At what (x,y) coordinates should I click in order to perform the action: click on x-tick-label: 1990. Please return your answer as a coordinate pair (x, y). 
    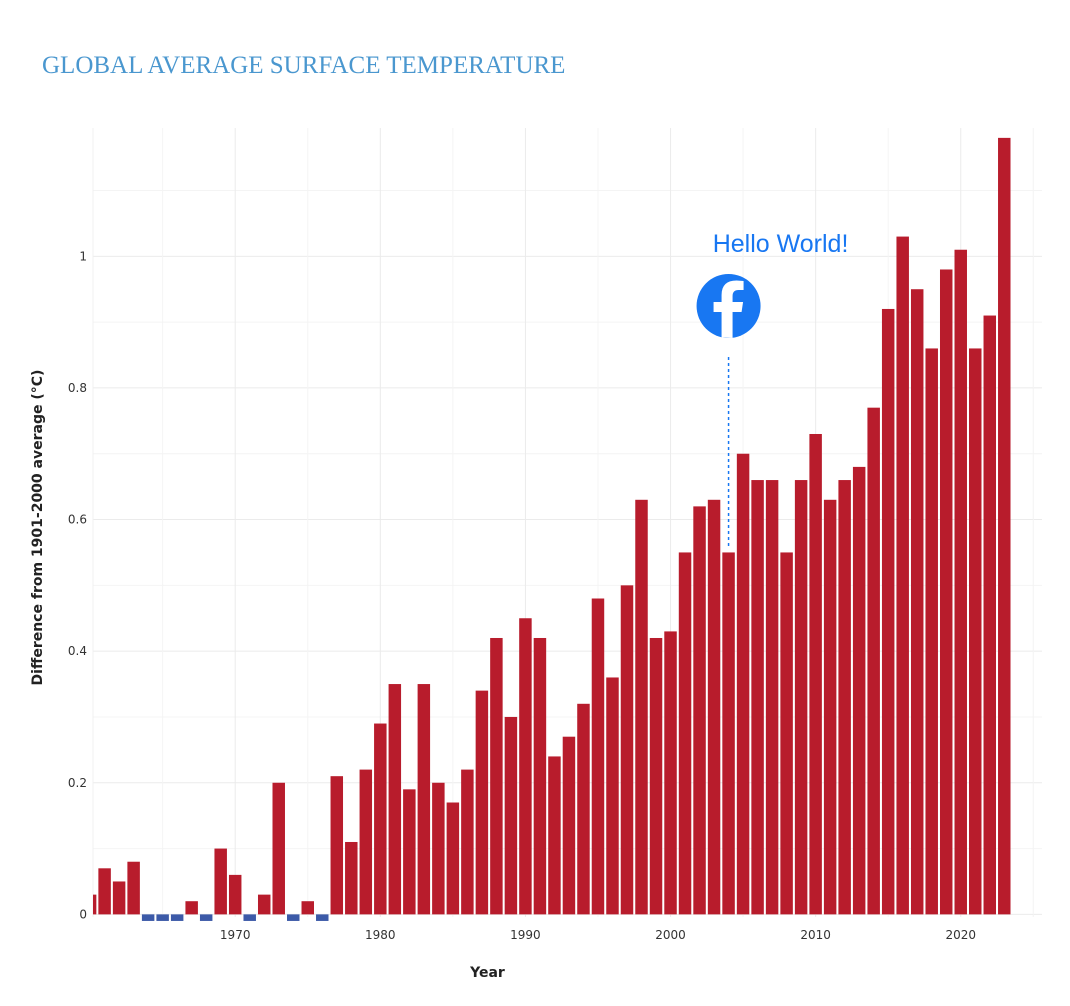
    Looking at the image, I should click on (525, 935).